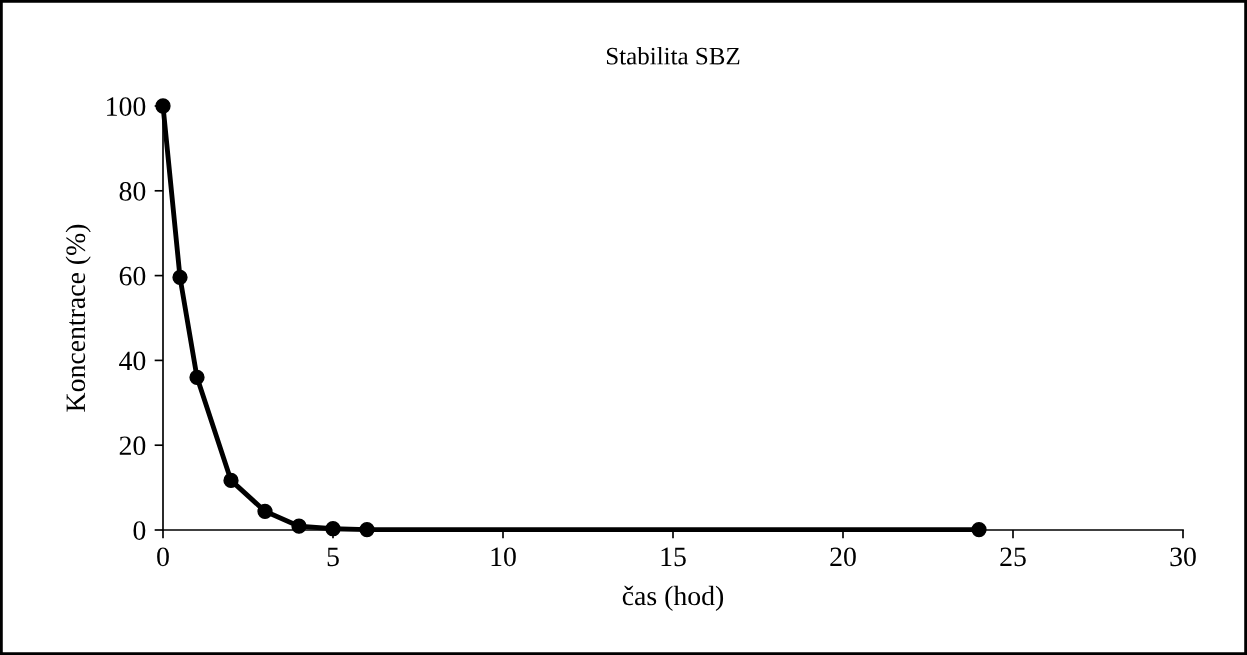 The image size is (1247, 655). I want to click on x-tick-label: 25, so click(1013, 557).